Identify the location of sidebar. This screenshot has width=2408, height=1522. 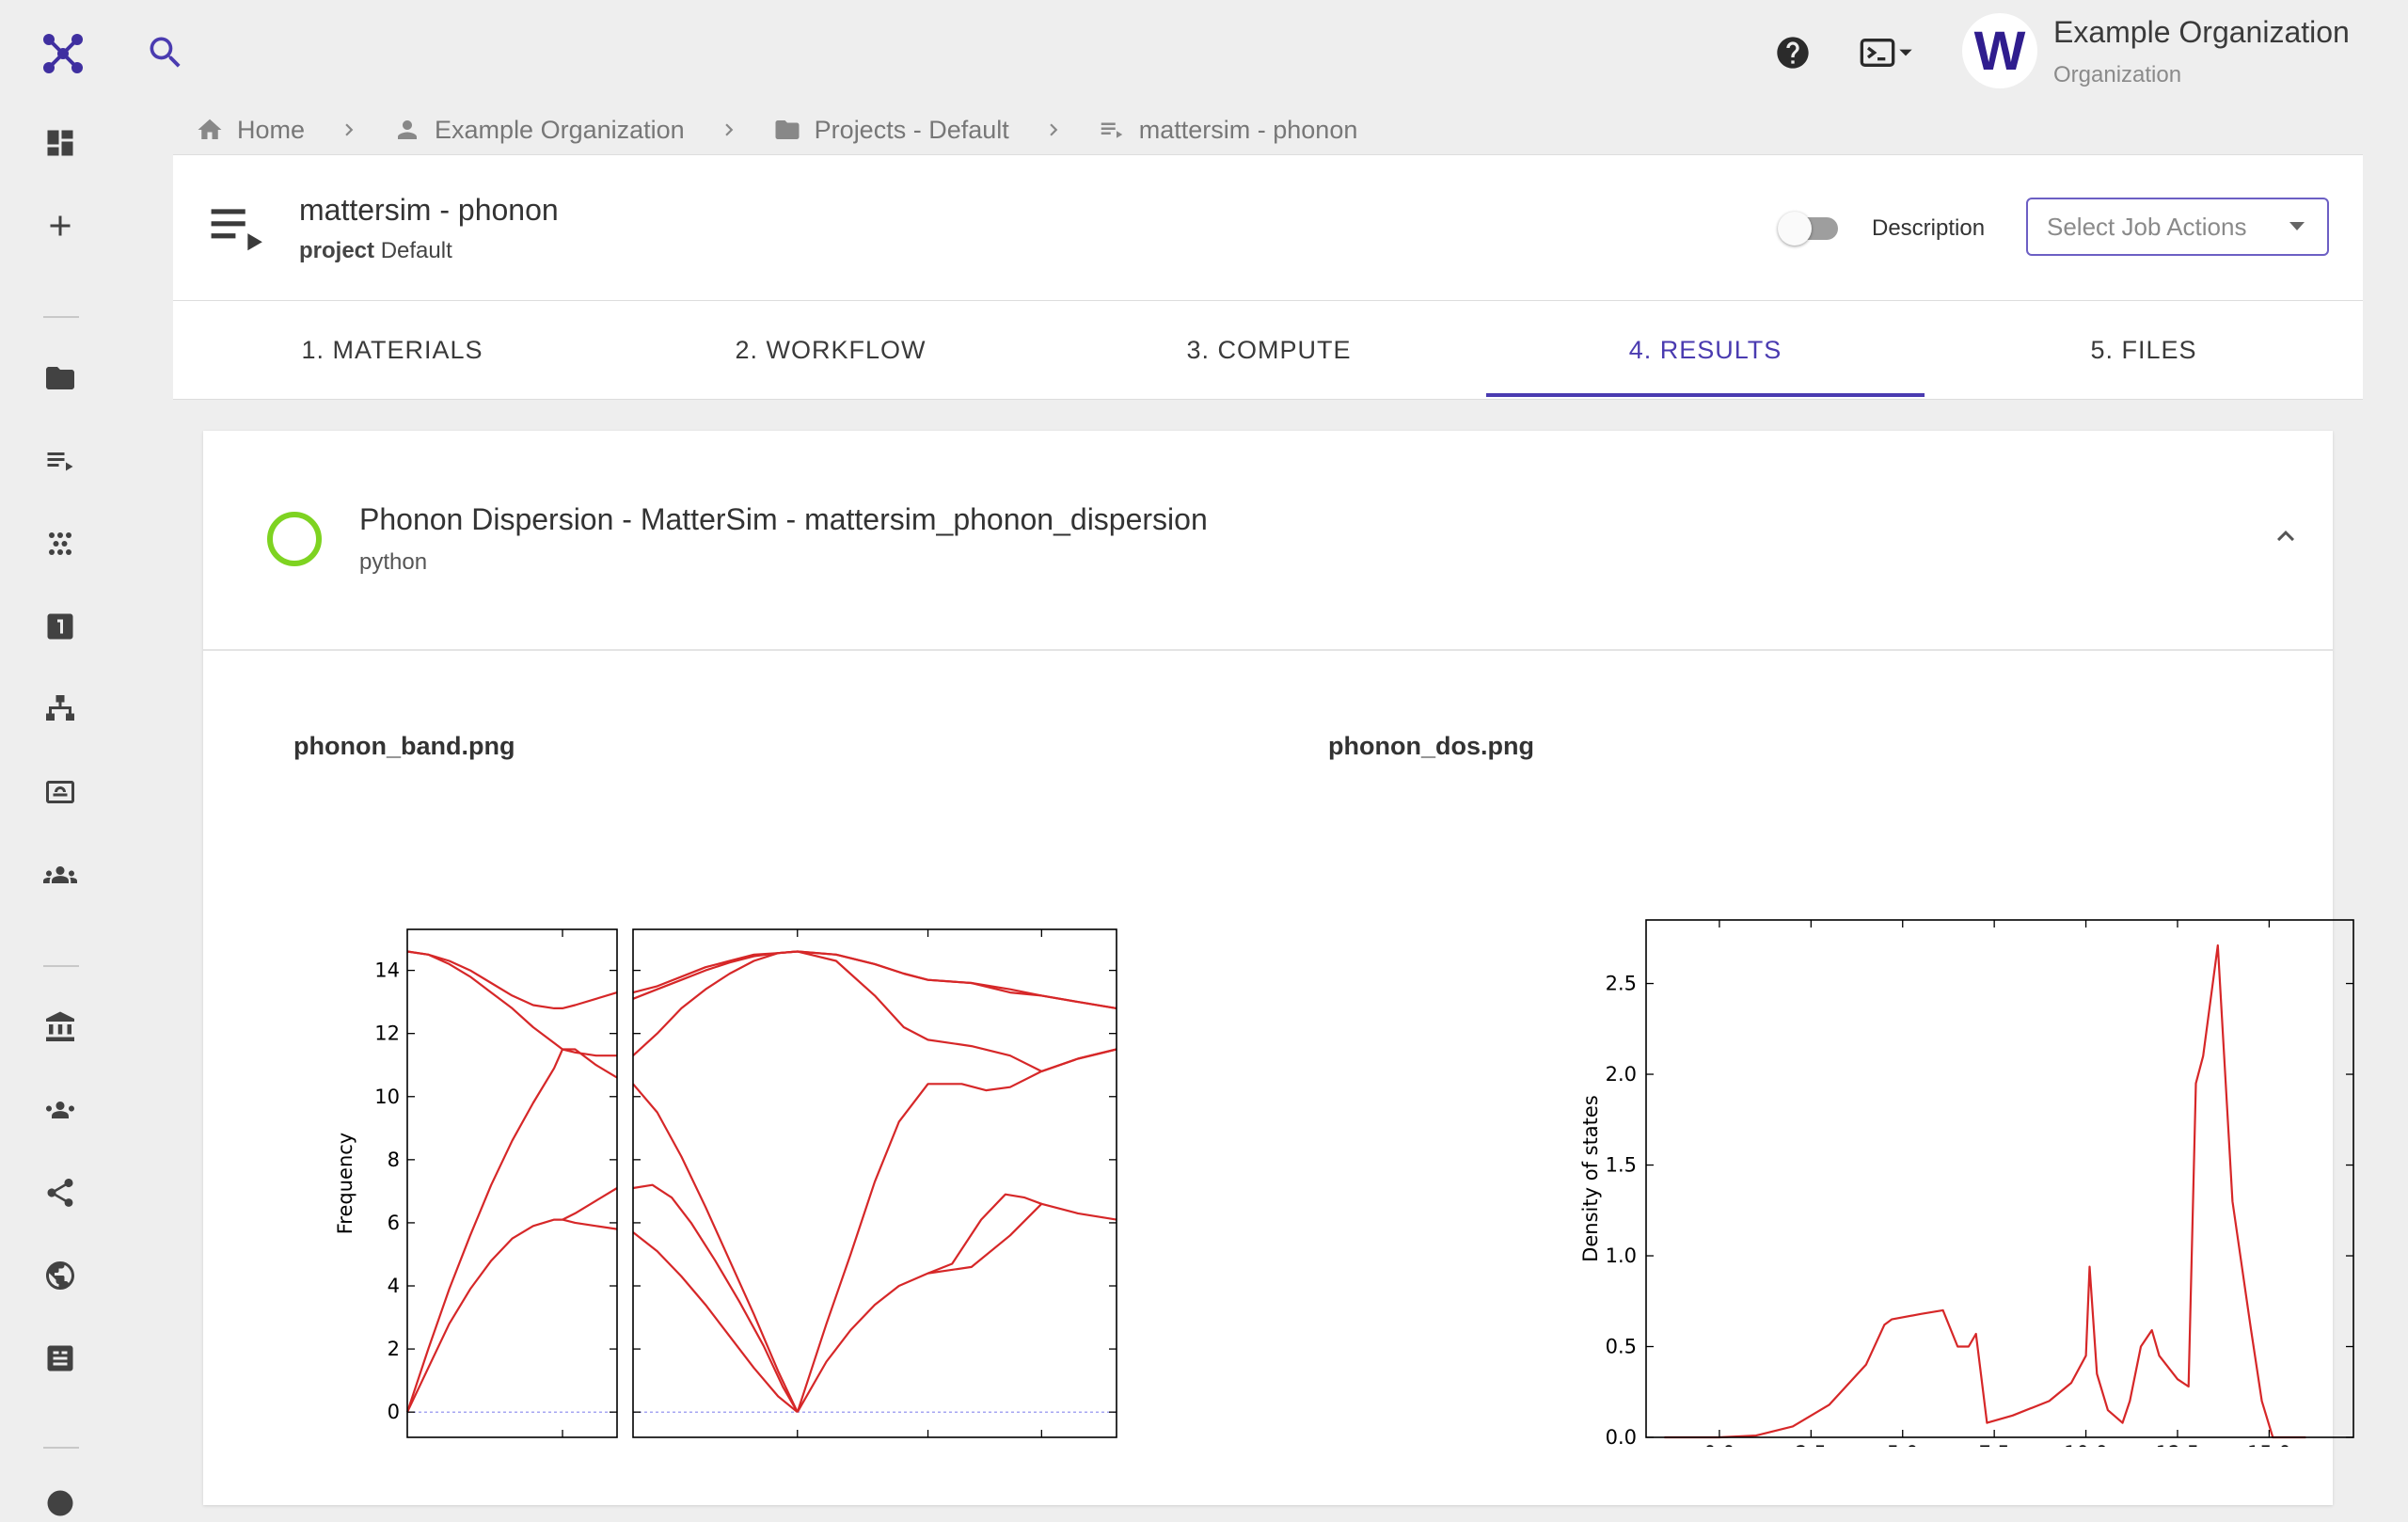
(60, 810).